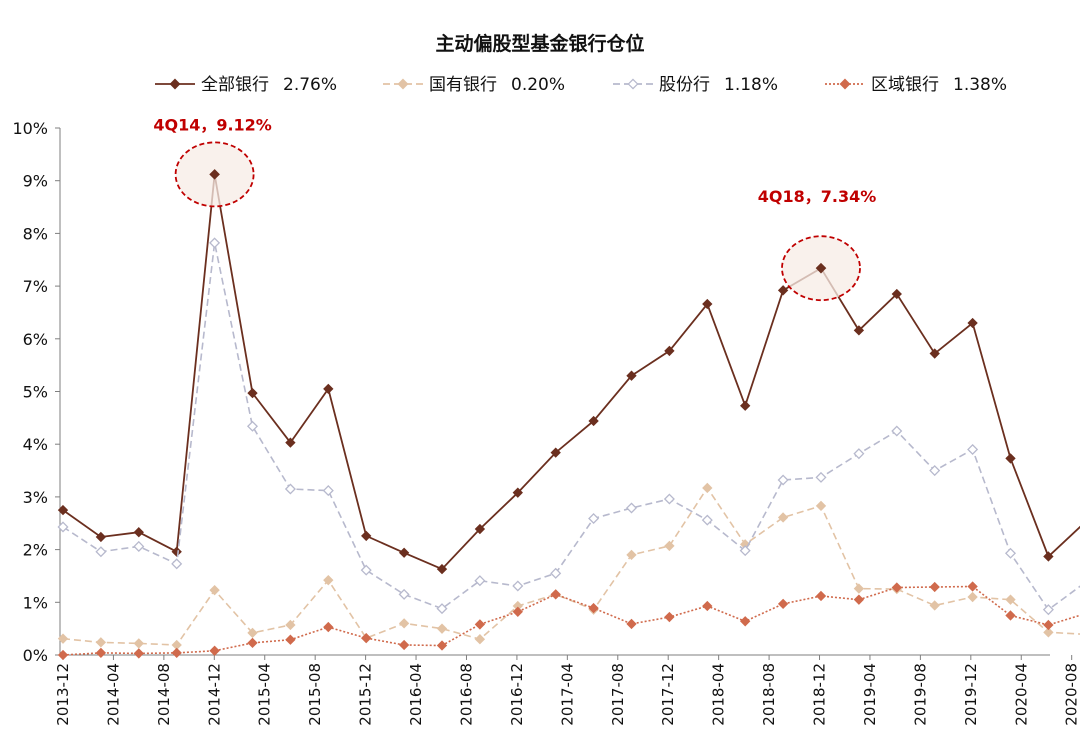  Describe the element at coordinates (35, 286) in the screenshot. I see `y-tick-label: 7%` at that location.